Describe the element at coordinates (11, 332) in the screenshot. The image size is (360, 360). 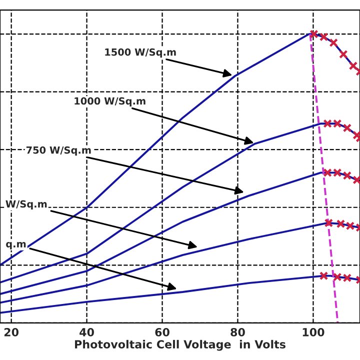
I see `x-tick-label: 20` at that location.